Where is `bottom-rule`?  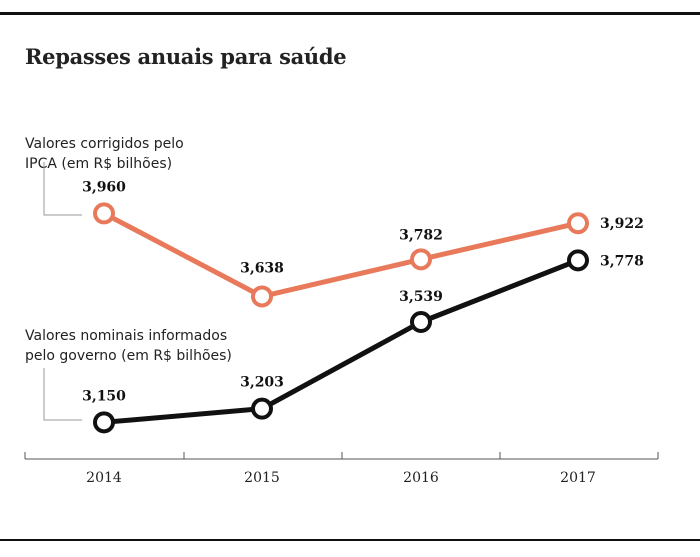 bottom-rule is located at coordinates (350, 540).